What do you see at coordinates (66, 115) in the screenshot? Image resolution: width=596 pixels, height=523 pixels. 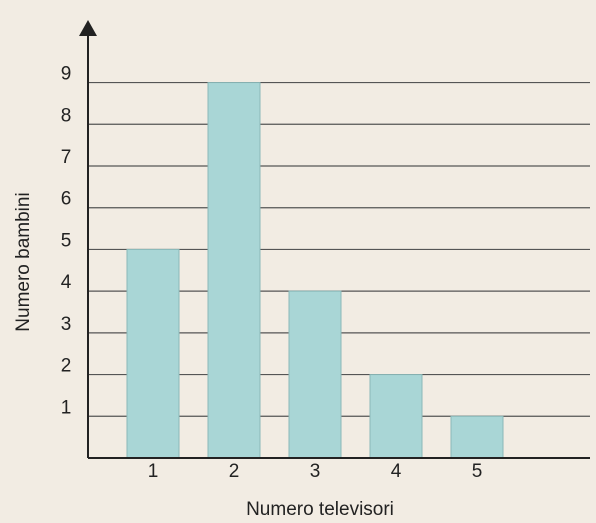 I see `y-tick-label: 8` at bounding box center [66, 115].